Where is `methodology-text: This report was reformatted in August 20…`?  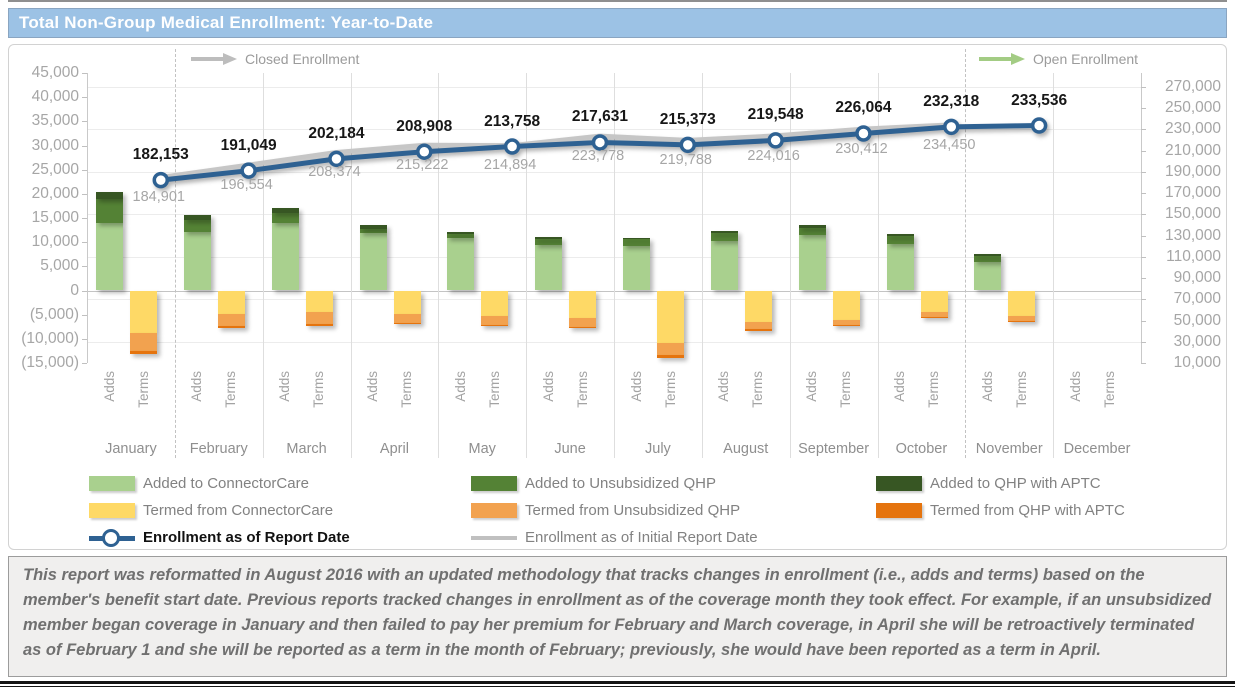 methodology-text: This report was reformatted in August 20… is located at coordinates (617, 612).